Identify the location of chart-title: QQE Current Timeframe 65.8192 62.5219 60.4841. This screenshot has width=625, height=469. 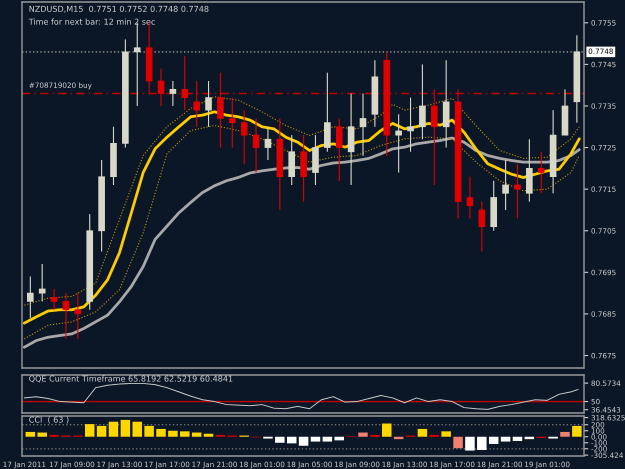
(130, 379).